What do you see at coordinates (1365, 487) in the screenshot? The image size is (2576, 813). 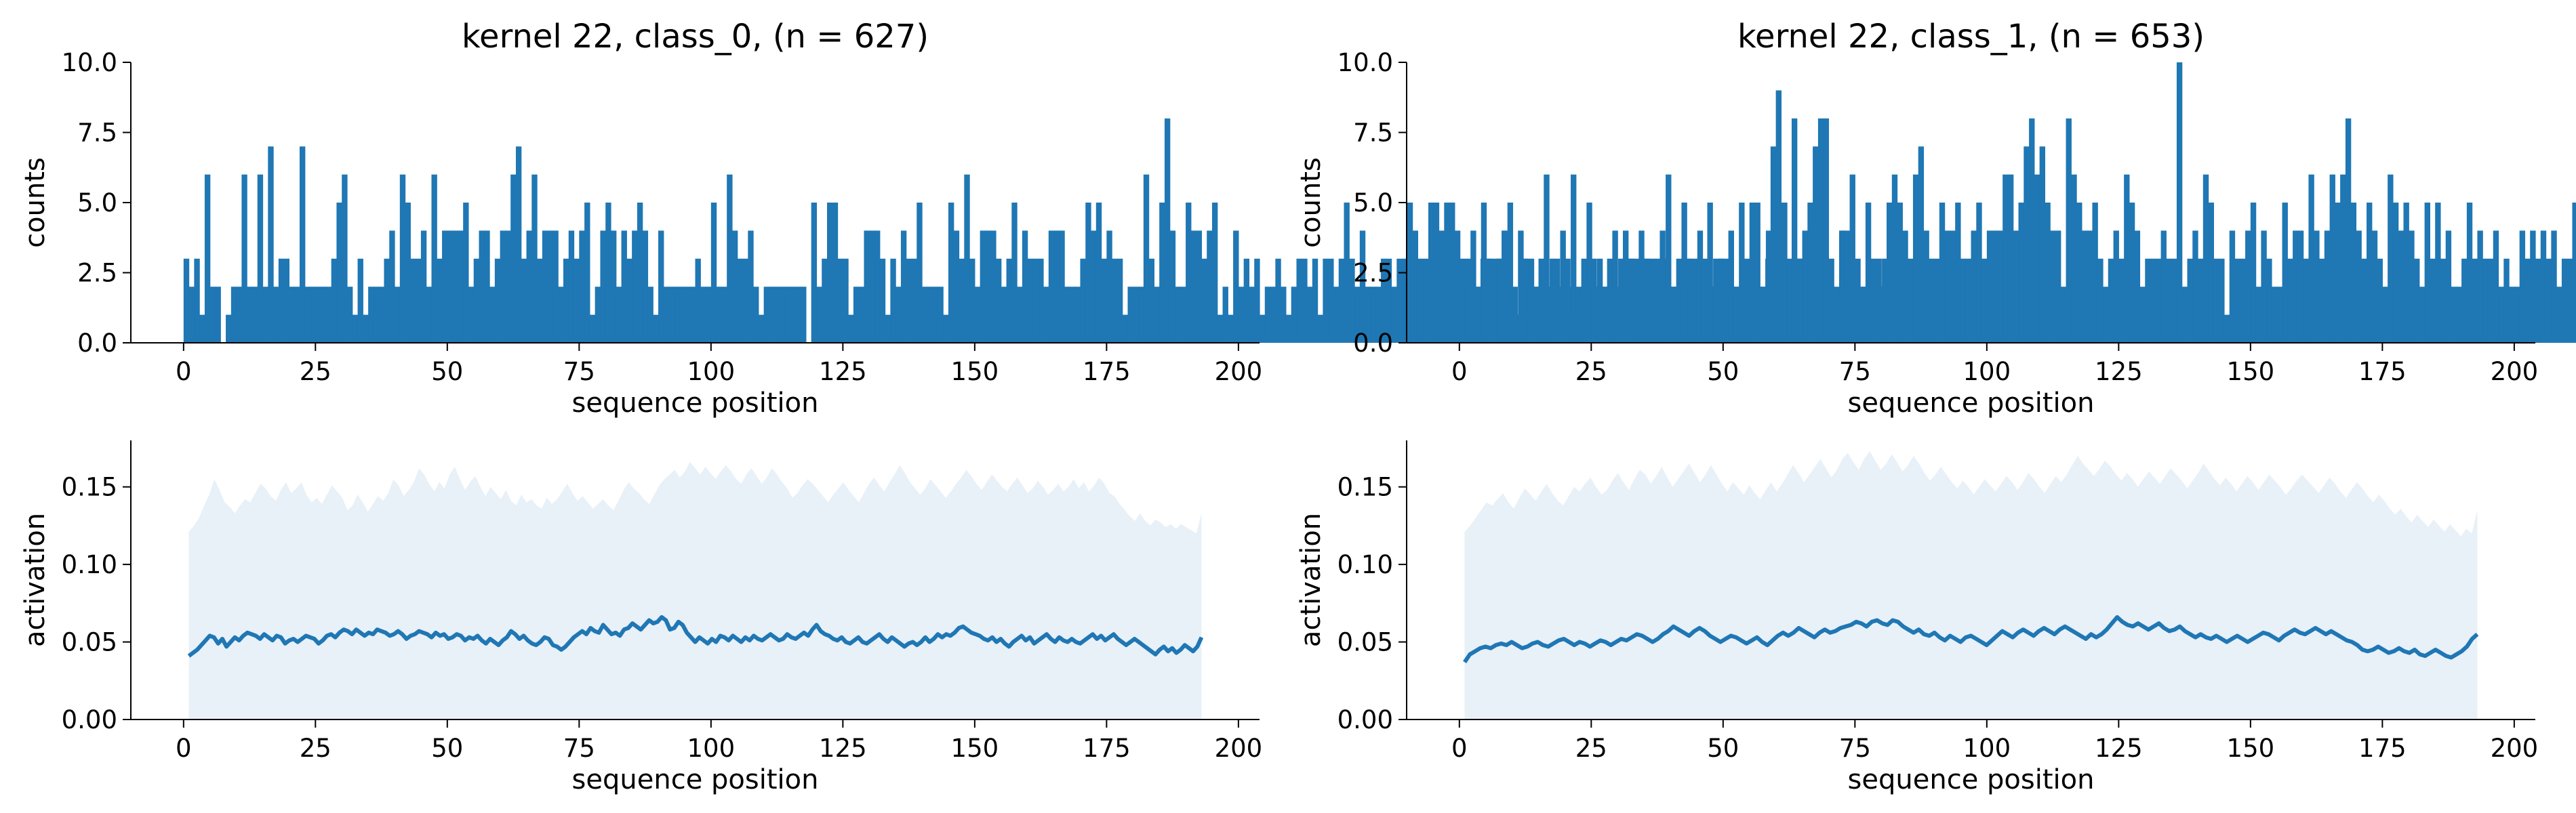 I see `y-tick-label: 0.15` at bounding box center [1365, 487].